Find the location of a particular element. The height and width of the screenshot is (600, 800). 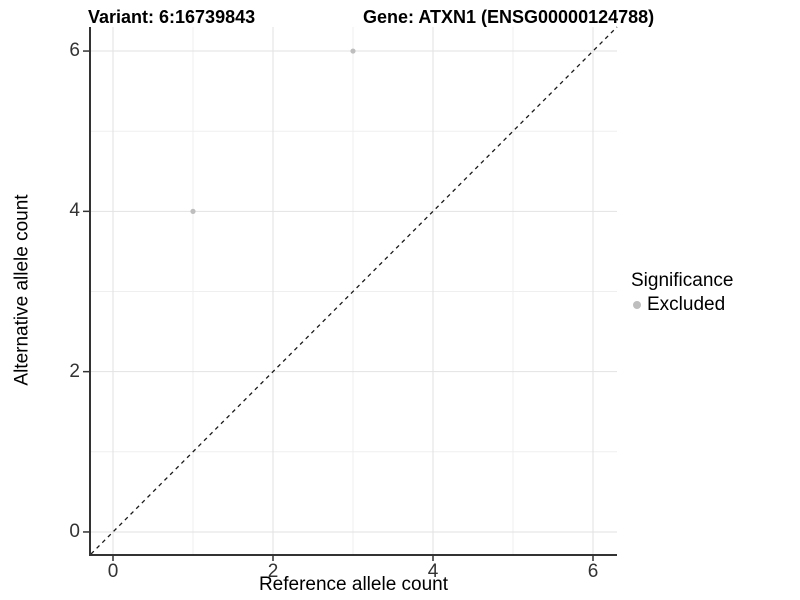

legend-item-label: Excluded is located at coordinates (686, 304).